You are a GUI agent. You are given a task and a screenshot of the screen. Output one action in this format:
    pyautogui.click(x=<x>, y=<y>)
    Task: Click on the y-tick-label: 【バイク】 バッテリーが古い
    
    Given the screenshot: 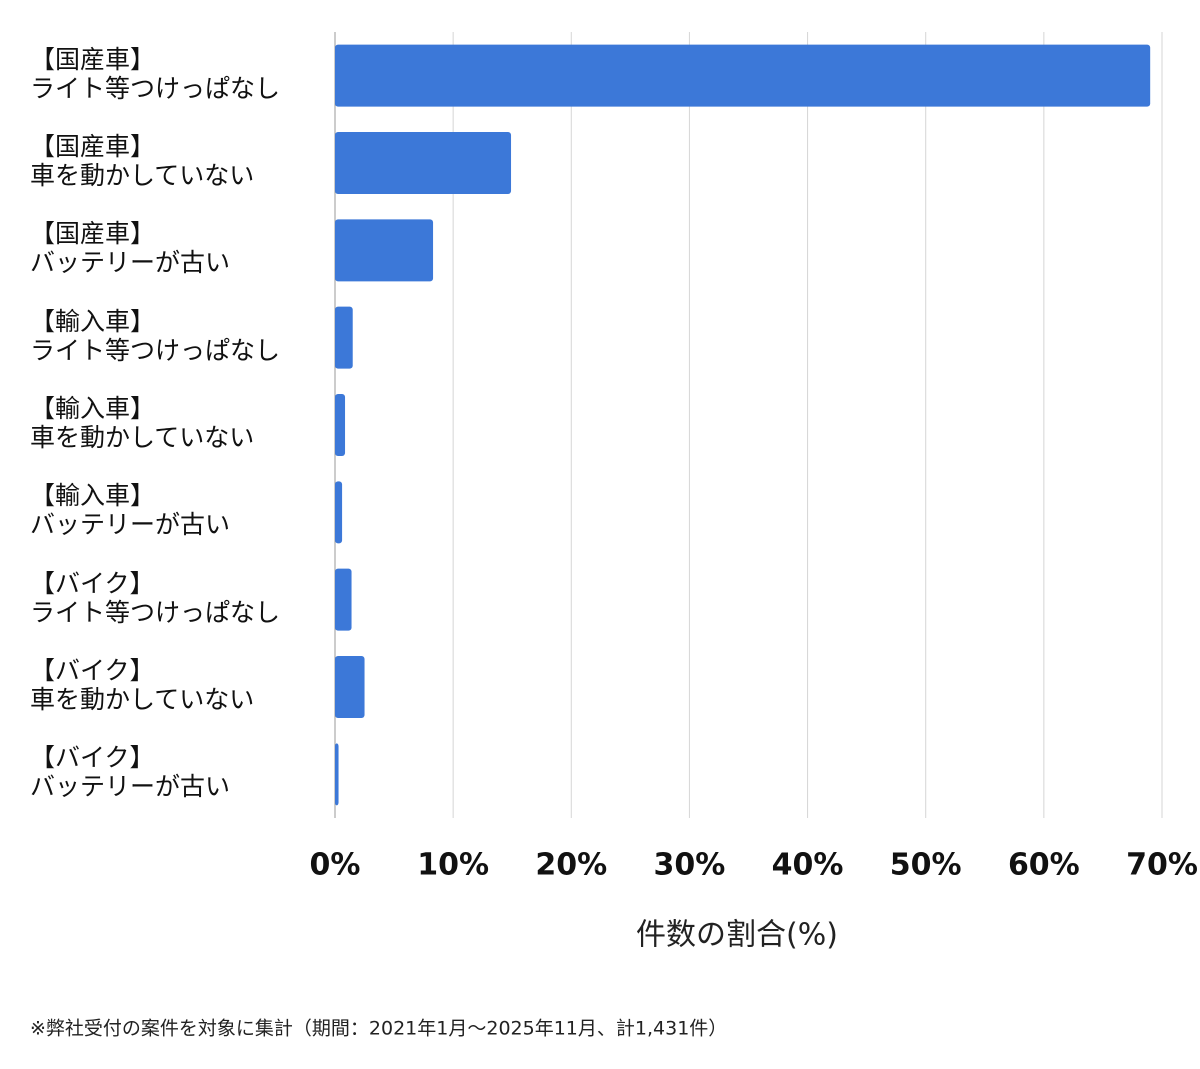 What is the action you would take?
    pyautogui.click(x=130, y=772)
    